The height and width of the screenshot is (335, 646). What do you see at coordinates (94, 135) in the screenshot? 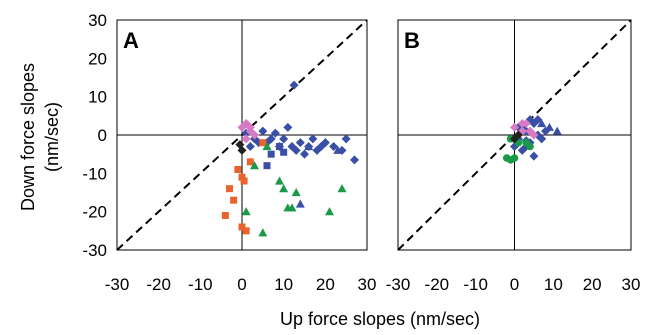
I see `panel-a-y-tick-labels: 30 20 10 0 -10 -20 -30` at bounding box center [94, 135].